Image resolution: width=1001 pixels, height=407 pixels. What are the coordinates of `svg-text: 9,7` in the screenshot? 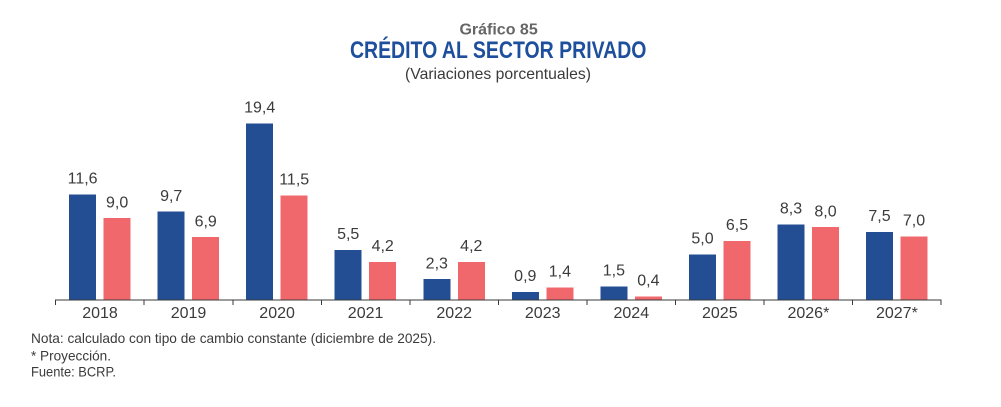 It's located at (171, 196).